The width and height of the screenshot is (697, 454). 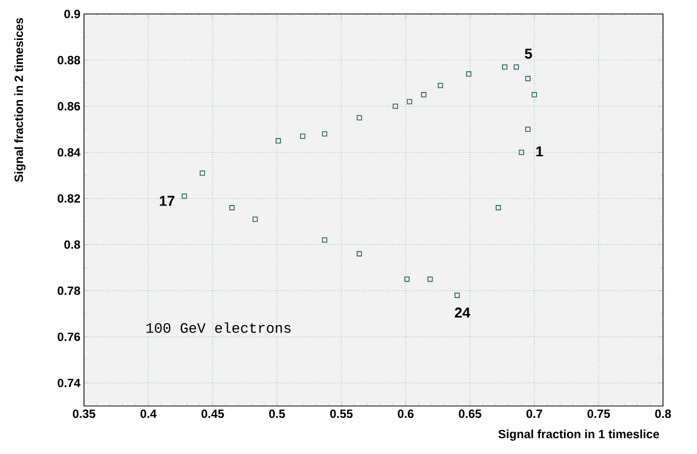 I want to click on annotation: 100 GeV electrons, so click(x=218, y=327).